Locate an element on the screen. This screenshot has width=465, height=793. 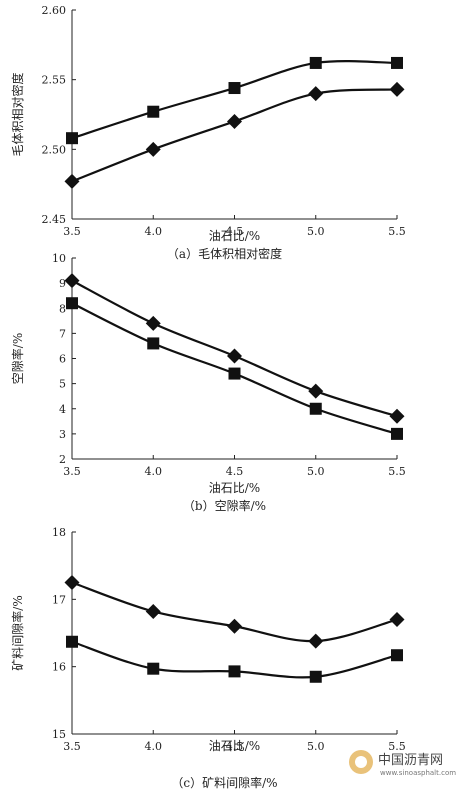
y-tick-label: 2.45 is located at coordinates (54, 219).